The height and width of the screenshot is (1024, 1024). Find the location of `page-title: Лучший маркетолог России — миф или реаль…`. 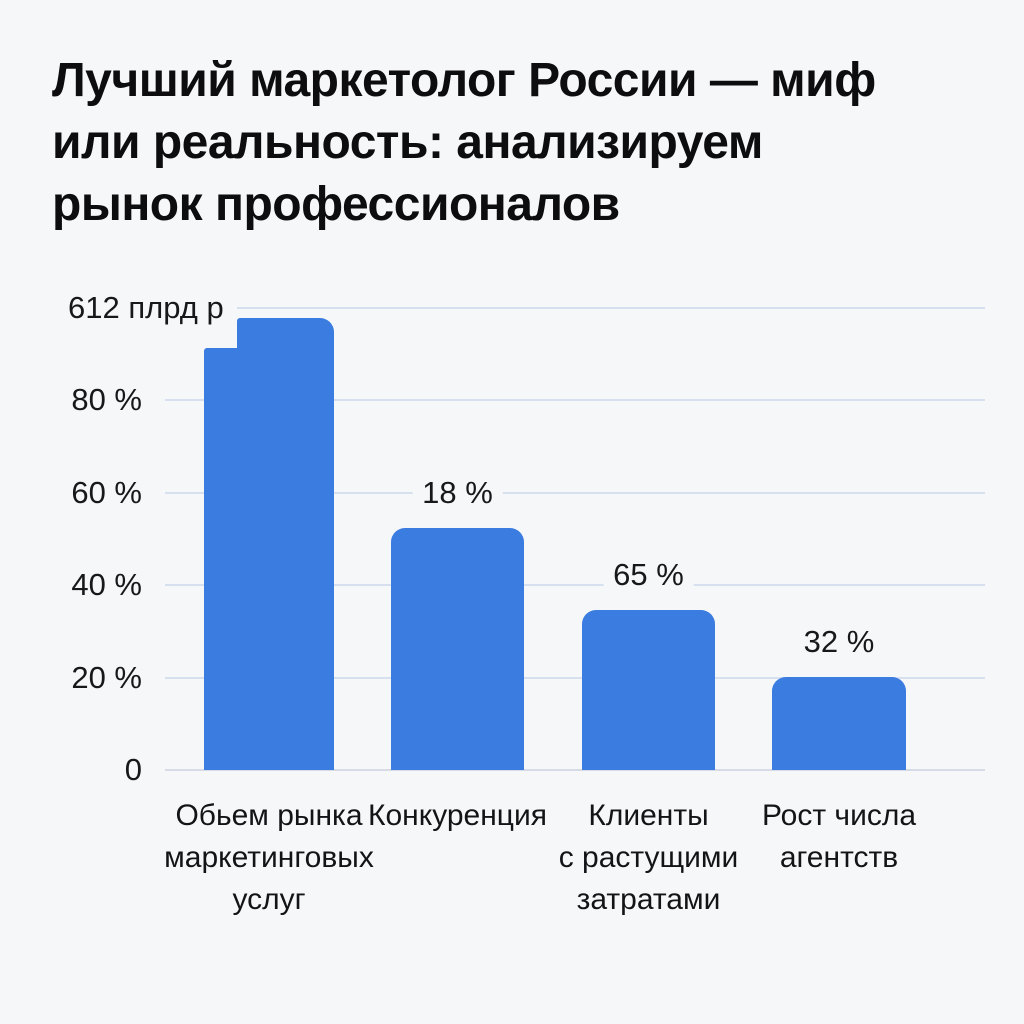

page-title: Лучший маркетолог России — миф или реаль… is located at coordinates (464, 143).